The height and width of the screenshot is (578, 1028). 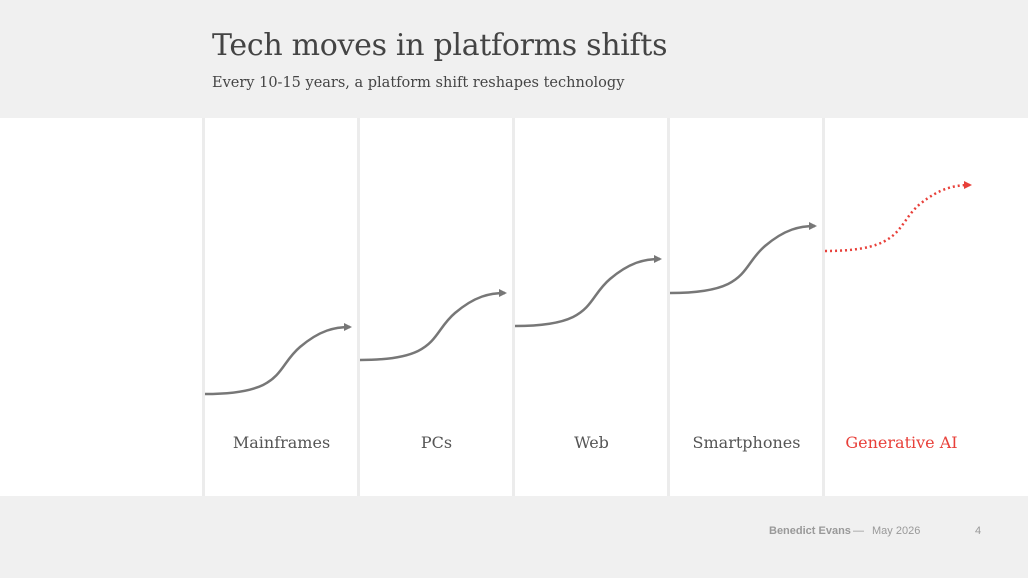 I want to click on footer-date: May 2026, so click(x=896, y=531).